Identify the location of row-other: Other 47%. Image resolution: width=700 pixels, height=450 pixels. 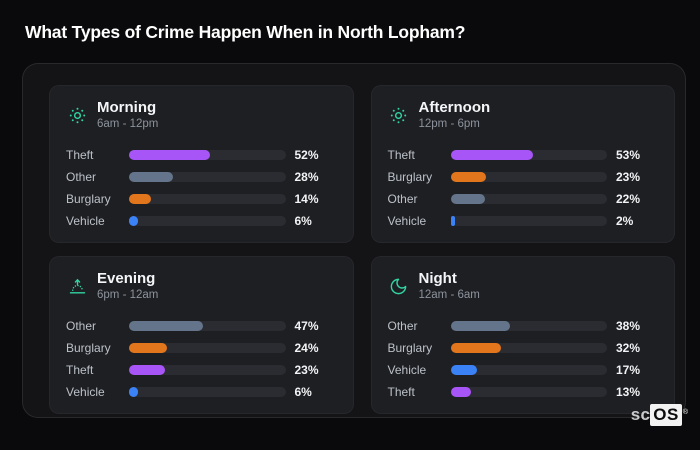
(200, 326).